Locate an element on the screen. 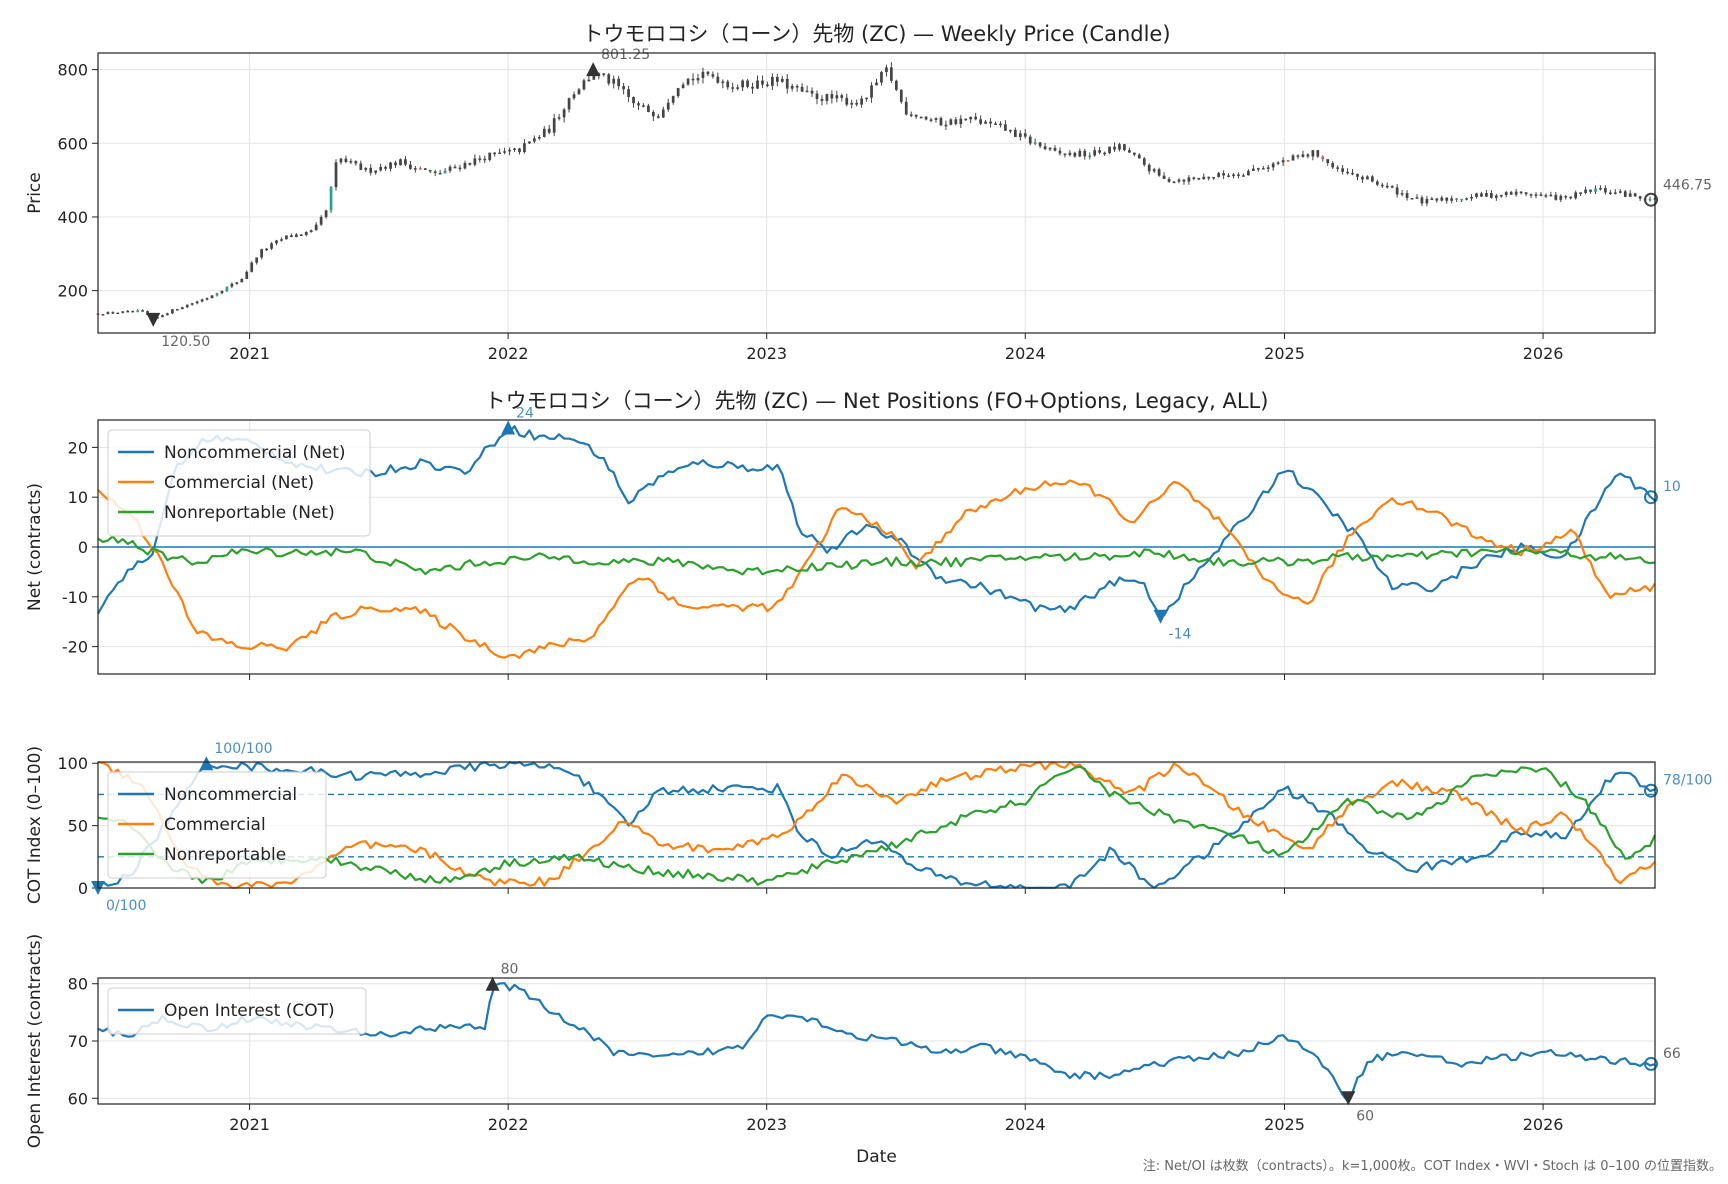  y-tick-label: -20 is located at coordinates (75, 647).